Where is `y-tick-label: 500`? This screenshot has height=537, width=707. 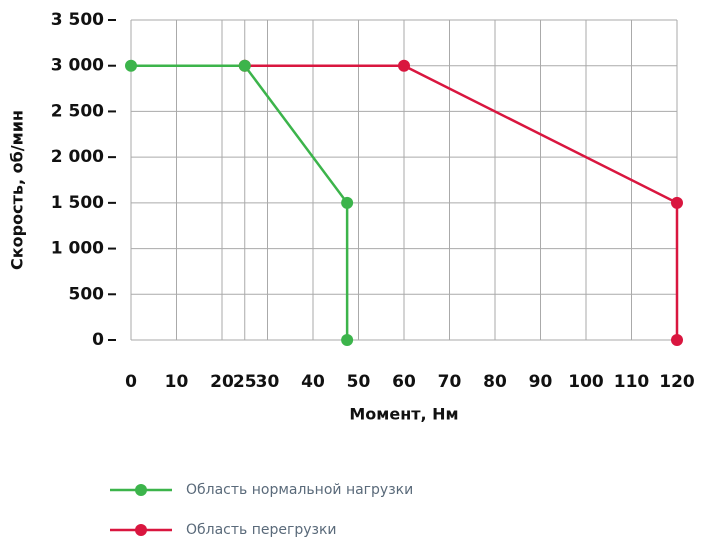 y-tick-label: 500 is located at coordinates (87, 294).